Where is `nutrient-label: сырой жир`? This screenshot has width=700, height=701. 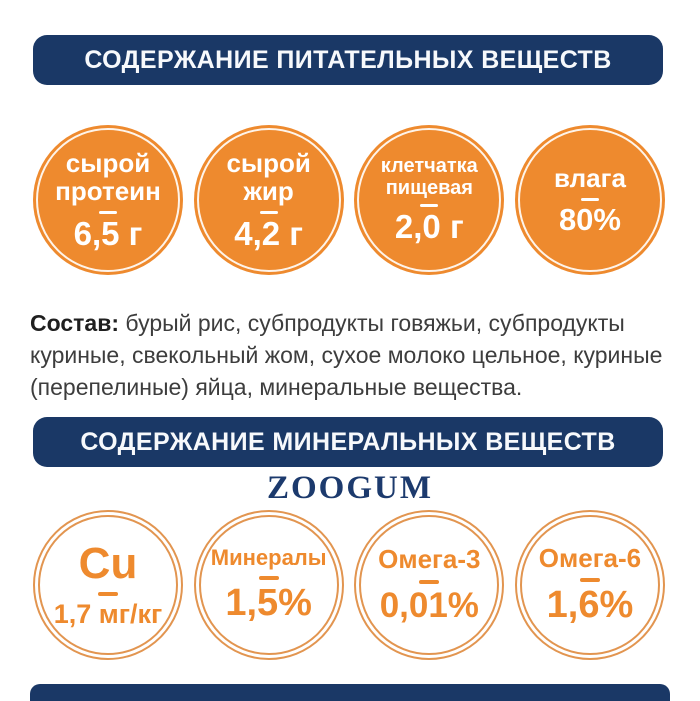 nutrient-label: сырой жир is located at coordinates (268, 177).